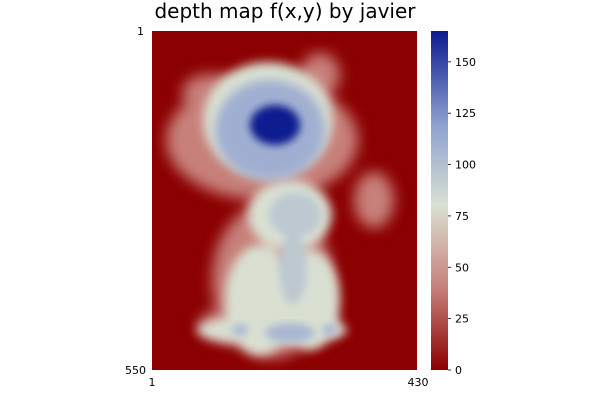  What do you see at coordinates (418, 382) in the screenshot?
I see `x-tick-label: 430` at bounding box center [418, 382].